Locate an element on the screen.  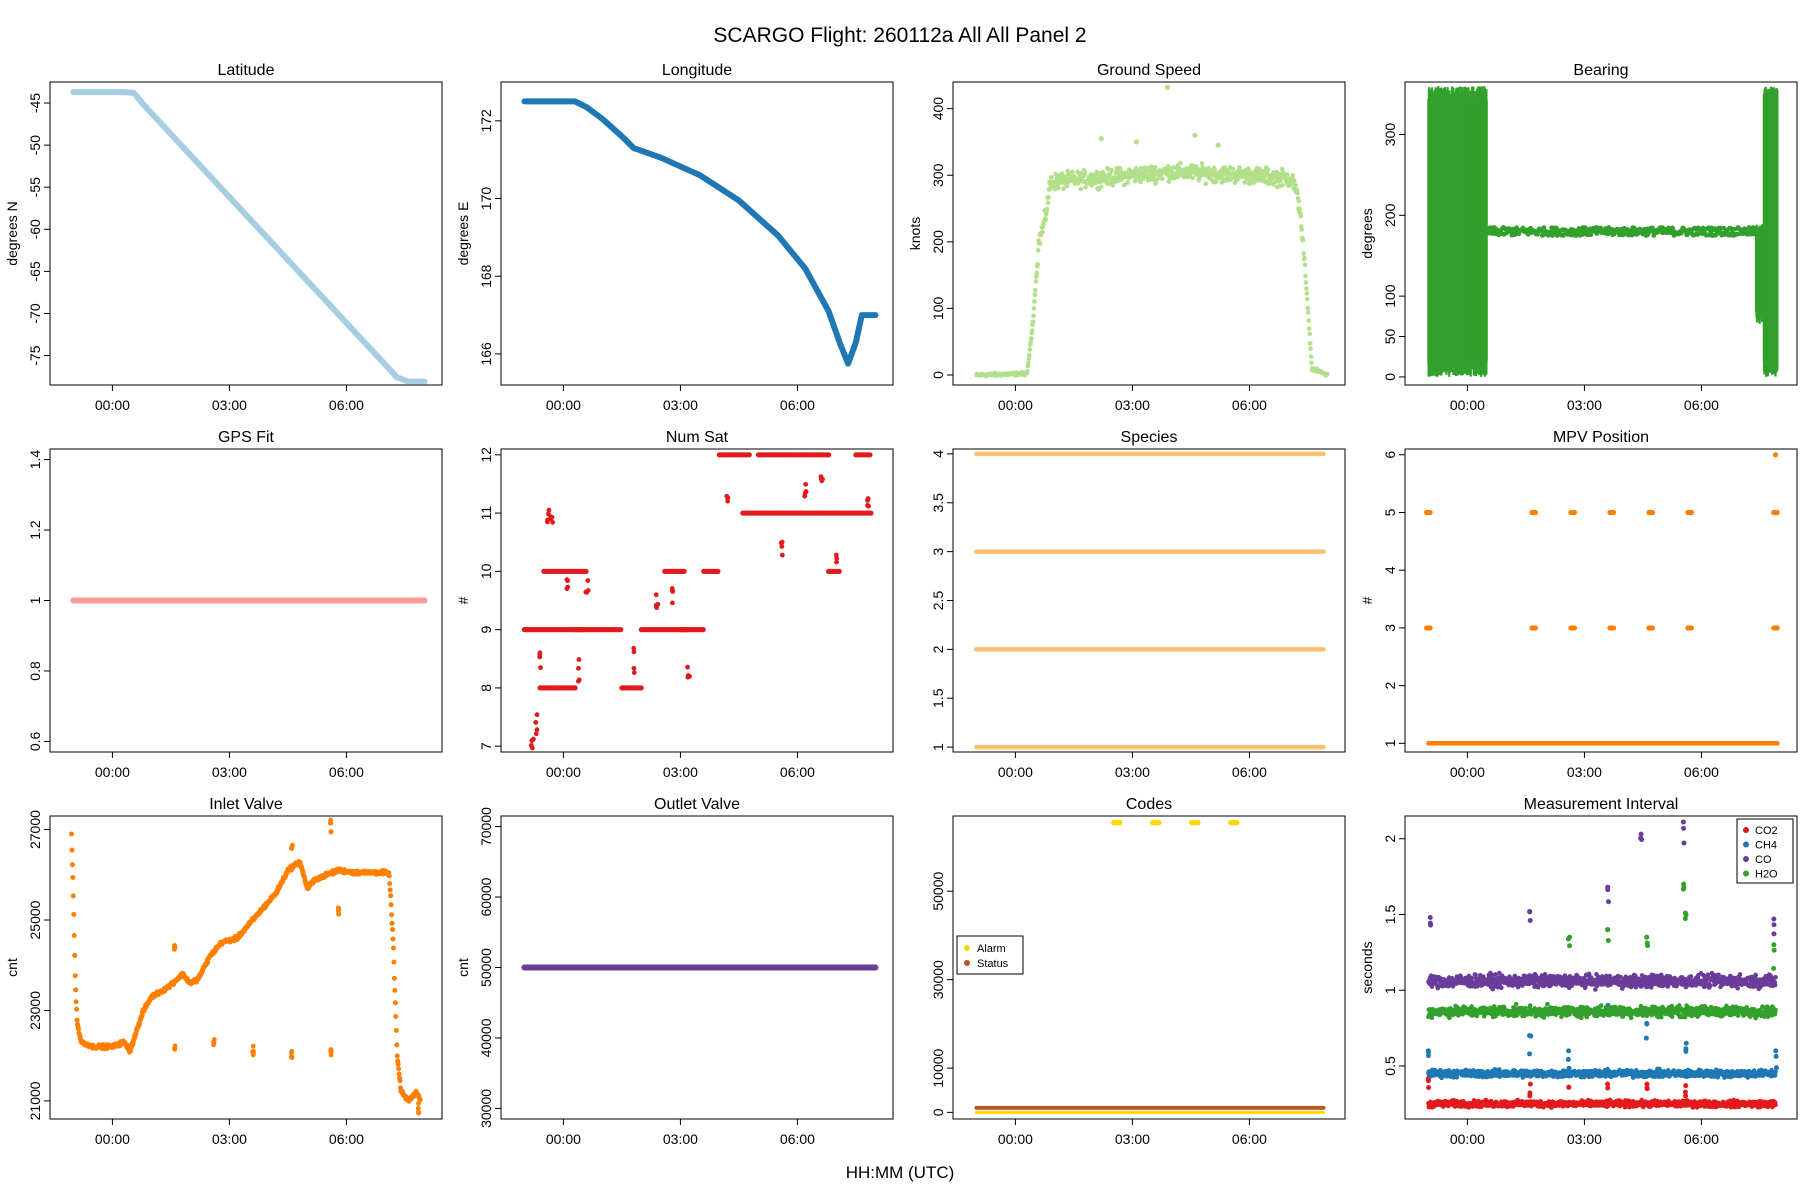
mpv-extra-point is located at coordinates (1775, 455).